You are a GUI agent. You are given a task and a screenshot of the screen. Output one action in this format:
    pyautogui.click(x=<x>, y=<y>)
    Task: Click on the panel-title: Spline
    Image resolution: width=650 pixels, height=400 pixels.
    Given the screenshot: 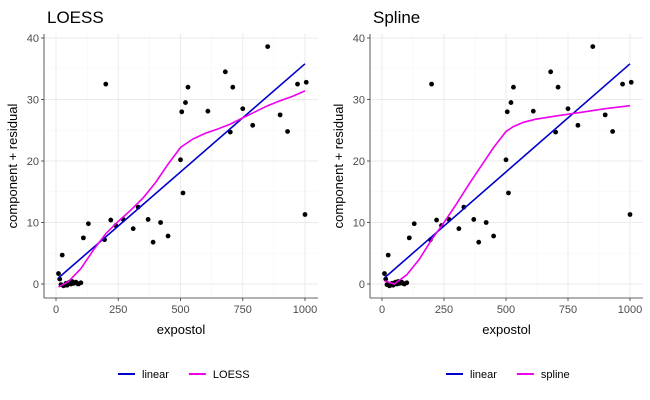 What is the action you would take?
    pyautogui.click(x=396, y=17)
    